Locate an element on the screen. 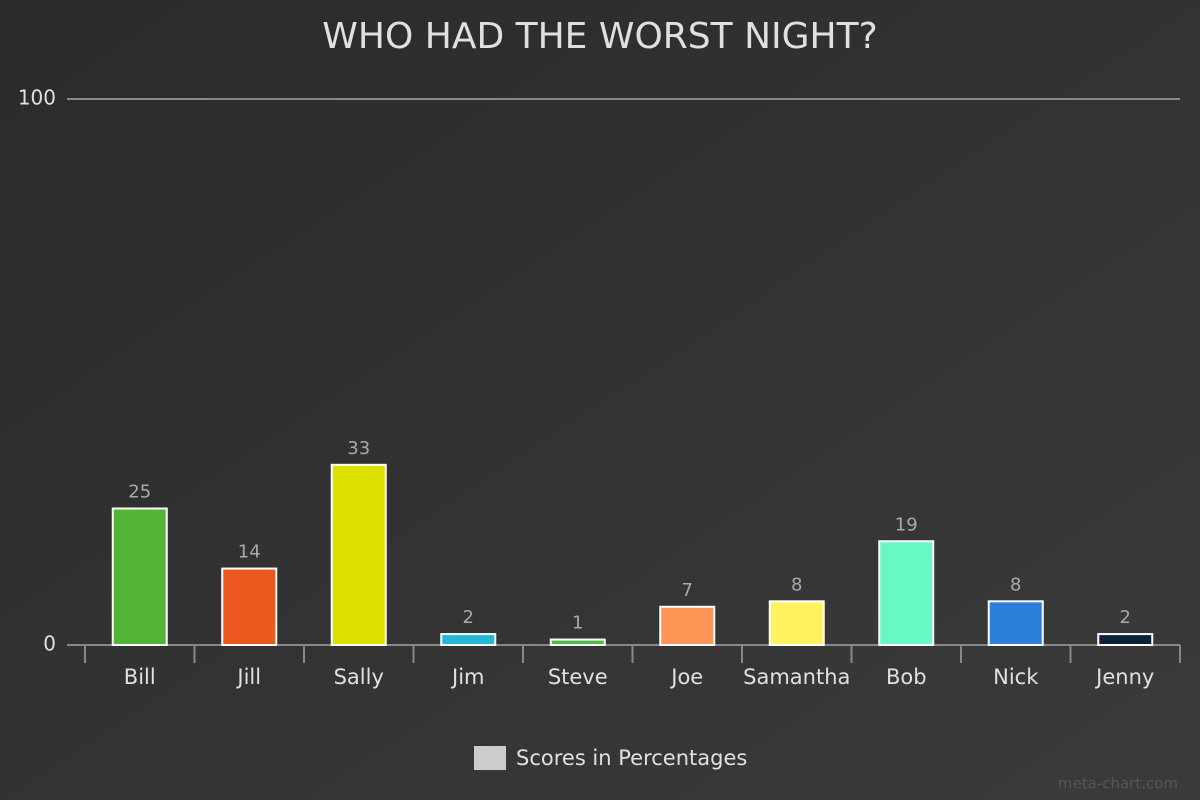 Image resolution: width=1200 pixels, height=800 pixels. data-label: 25 is located at coordinates (139, 492).